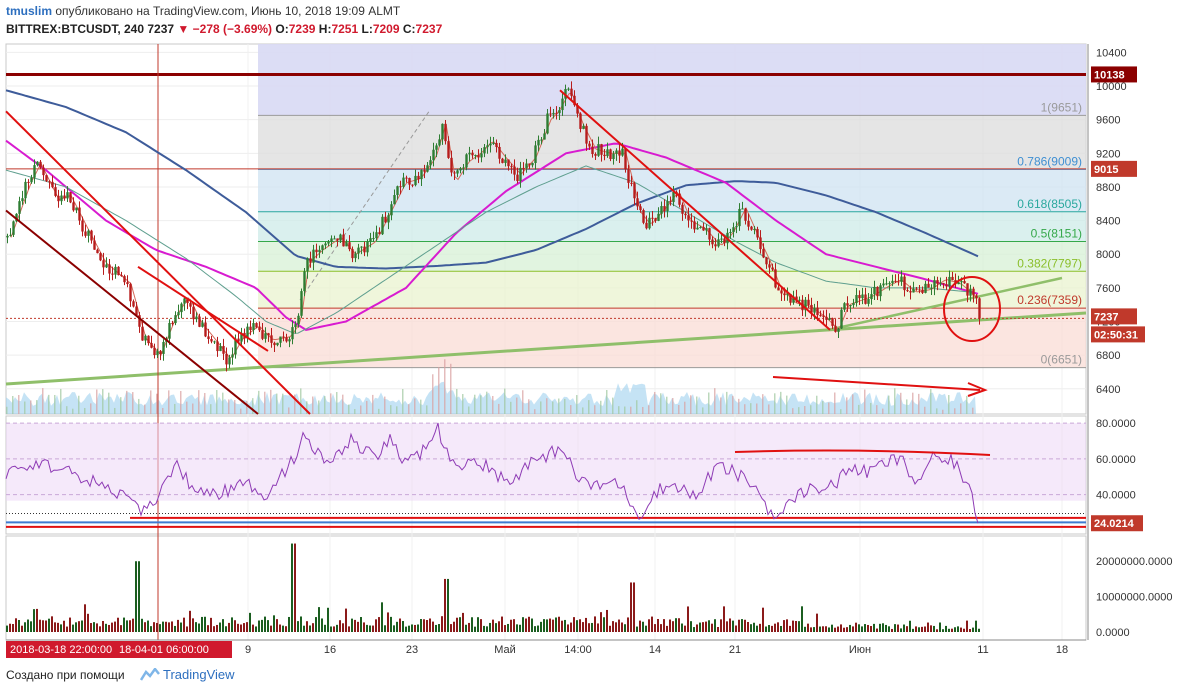  Describe the element at coordinates (199, 674) in the screenshot. I see `tradingview-brand: TradingView` at that location.